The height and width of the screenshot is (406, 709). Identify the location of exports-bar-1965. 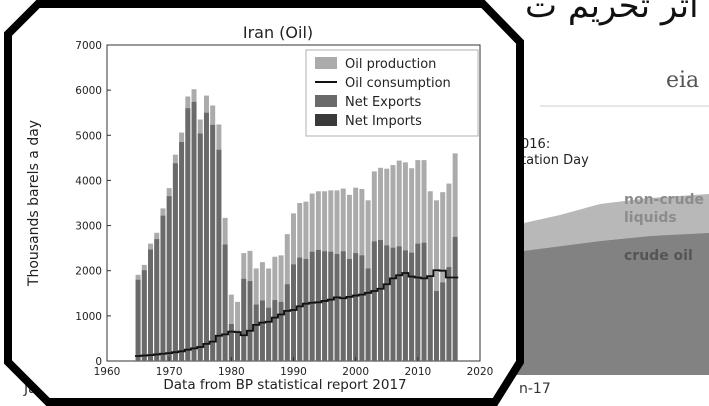
(138, 320).